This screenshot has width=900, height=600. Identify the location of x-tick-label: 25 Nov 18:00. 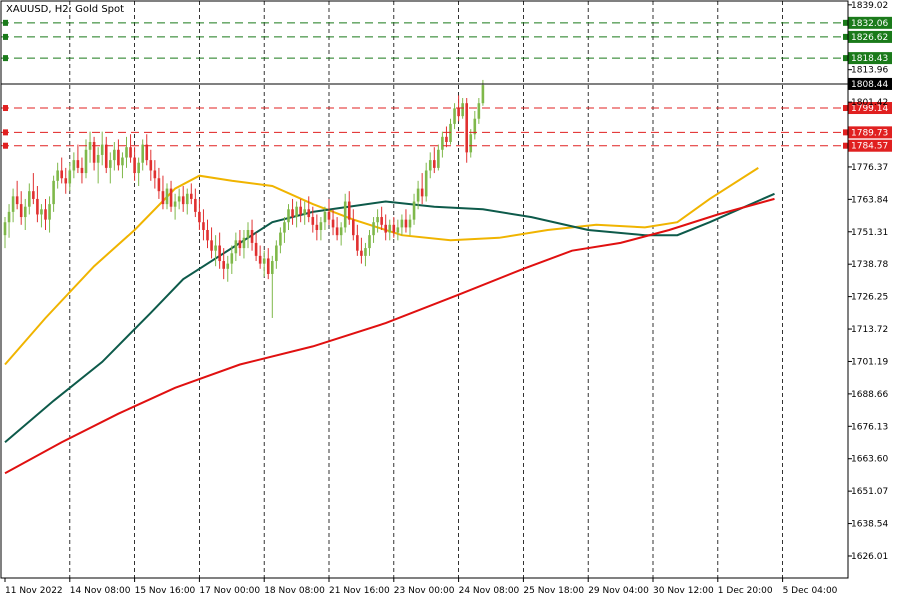
(553, 591).